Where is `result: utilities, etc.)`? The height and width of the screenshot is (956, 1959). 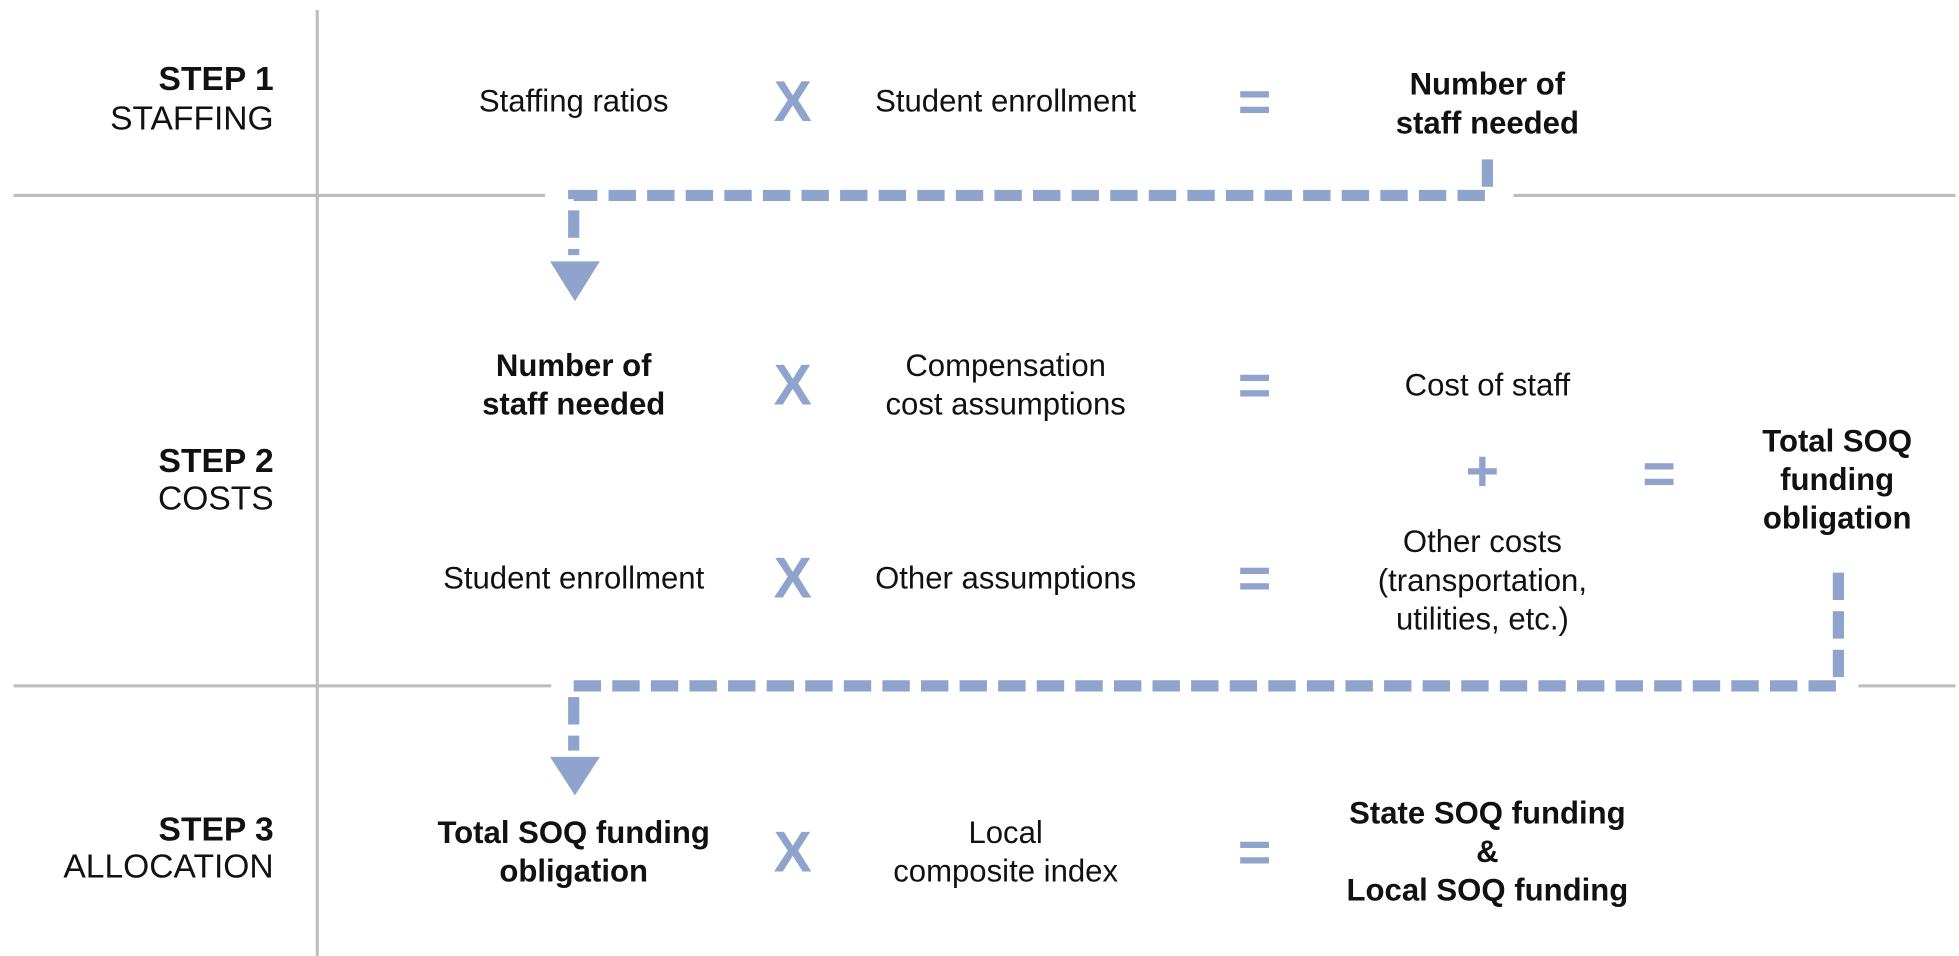
result: utilities, etc.) is located at coordinates (1482, 618).